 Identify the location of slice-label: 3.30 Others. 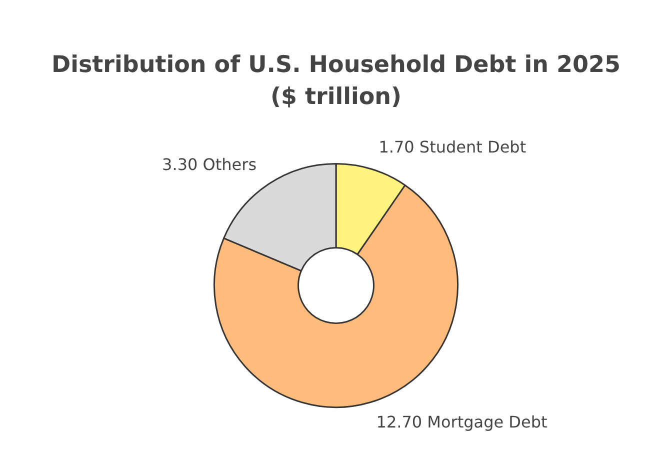
(209, 164).